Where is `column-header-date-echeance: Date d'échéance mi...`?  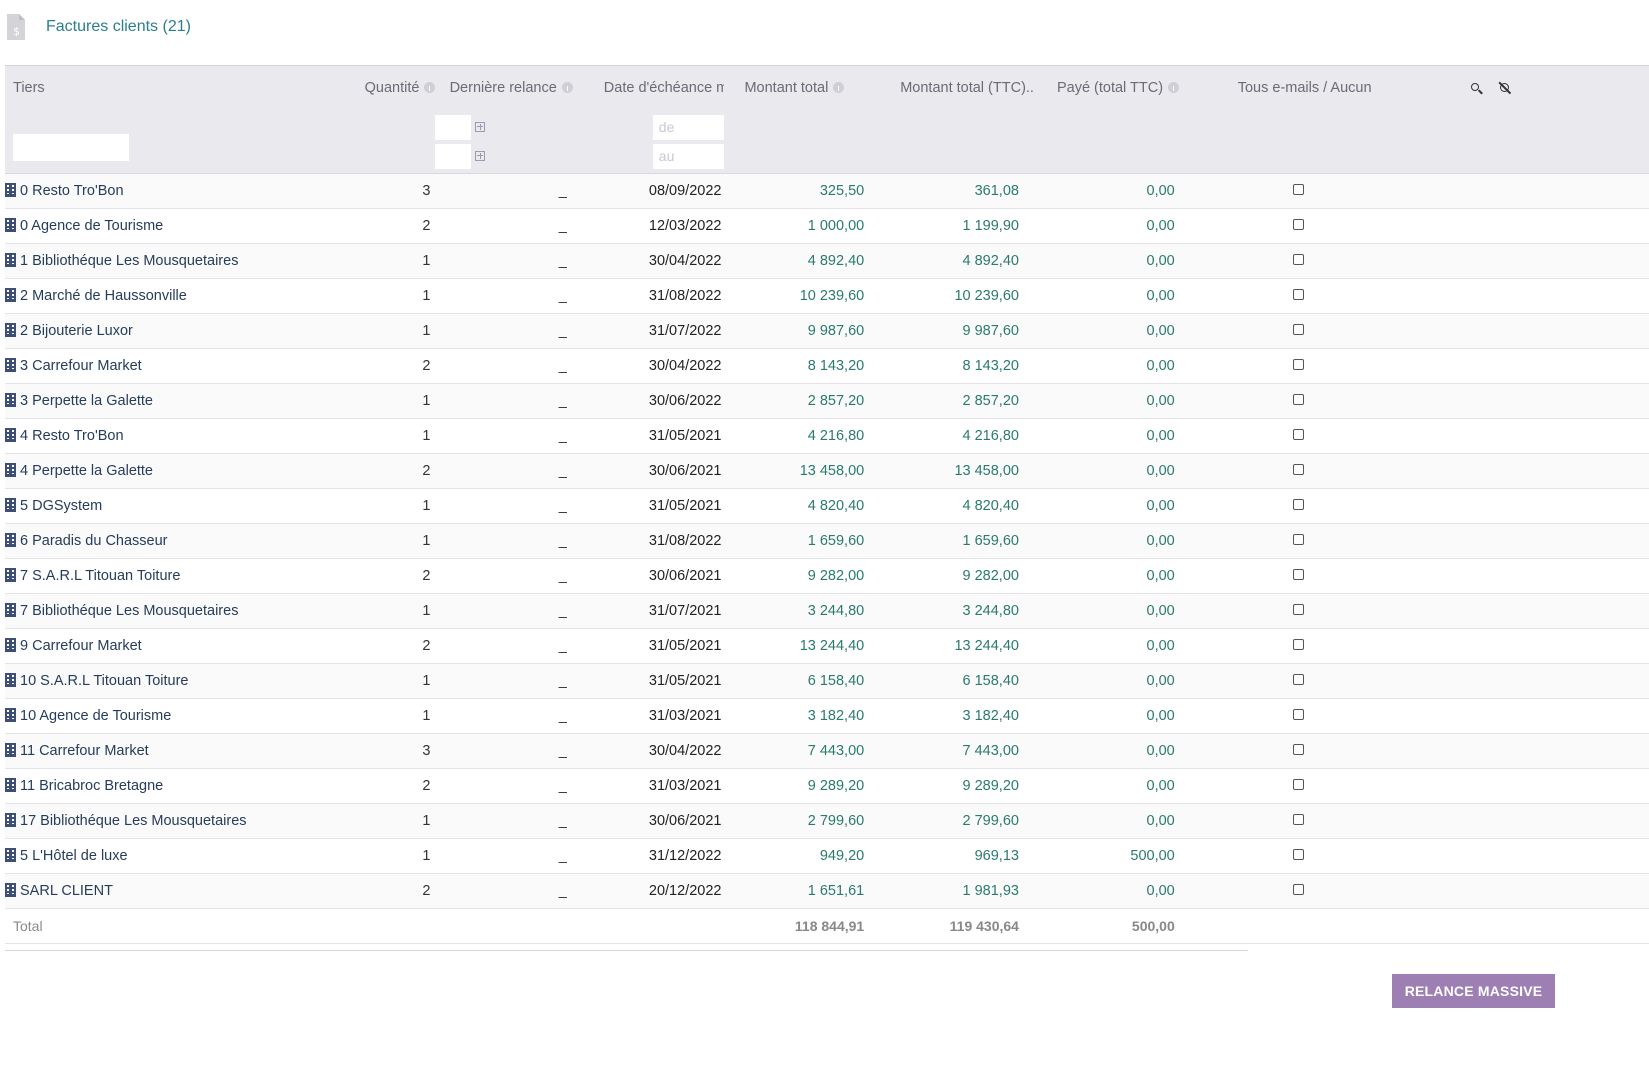 column-header-date-echeance: Date d'échéance mi... is located at coordinates (664, 88).